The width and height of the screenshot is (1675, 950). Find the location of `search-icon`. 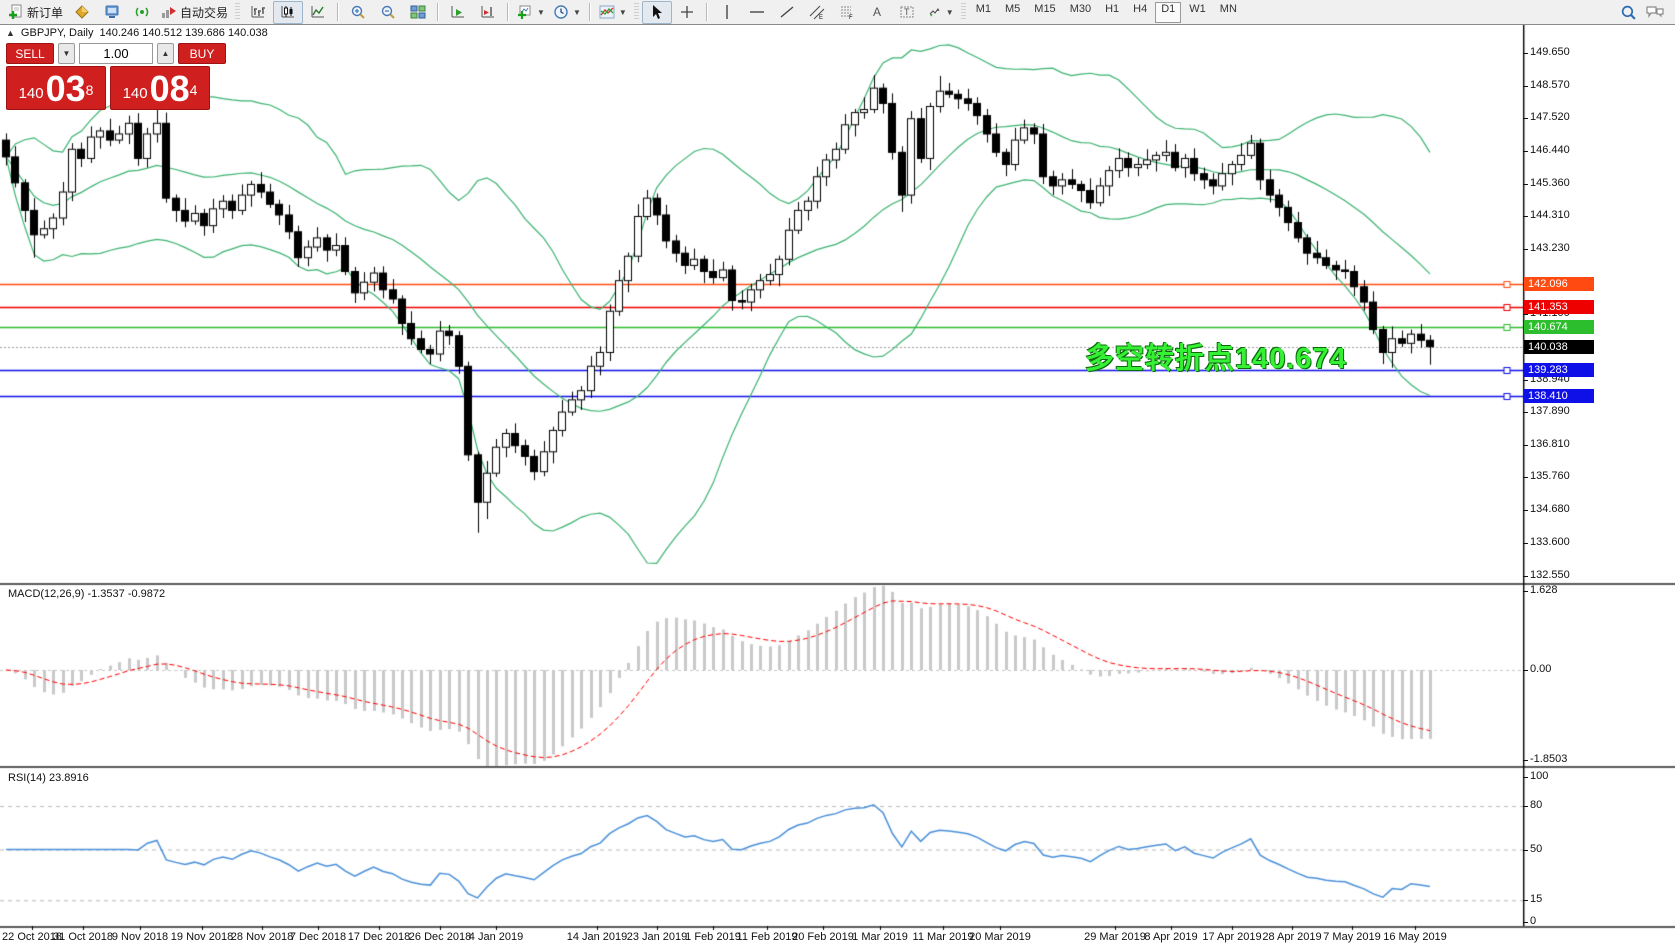

search-icon is located at coordinates (1628, 12).